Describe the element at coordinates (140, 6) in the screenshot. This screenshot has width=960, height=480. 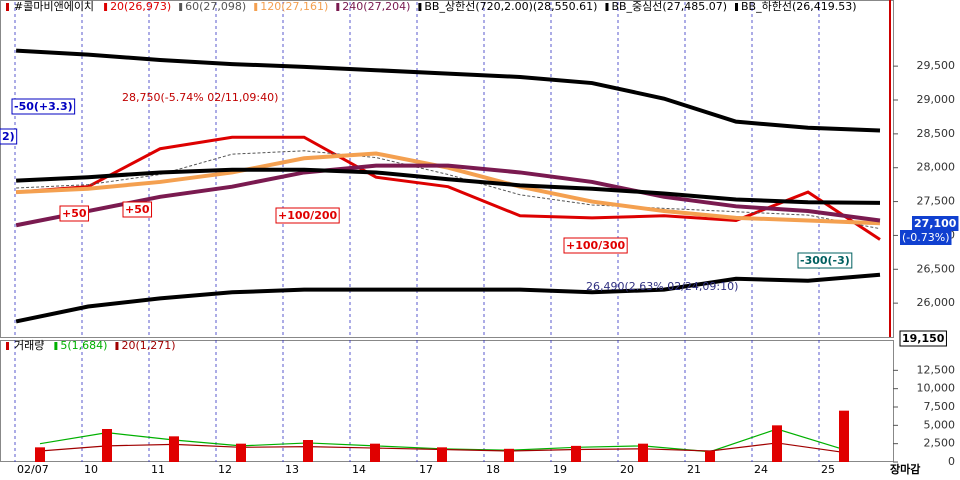
I see `legend-entry: 20(26,973)` at that location.